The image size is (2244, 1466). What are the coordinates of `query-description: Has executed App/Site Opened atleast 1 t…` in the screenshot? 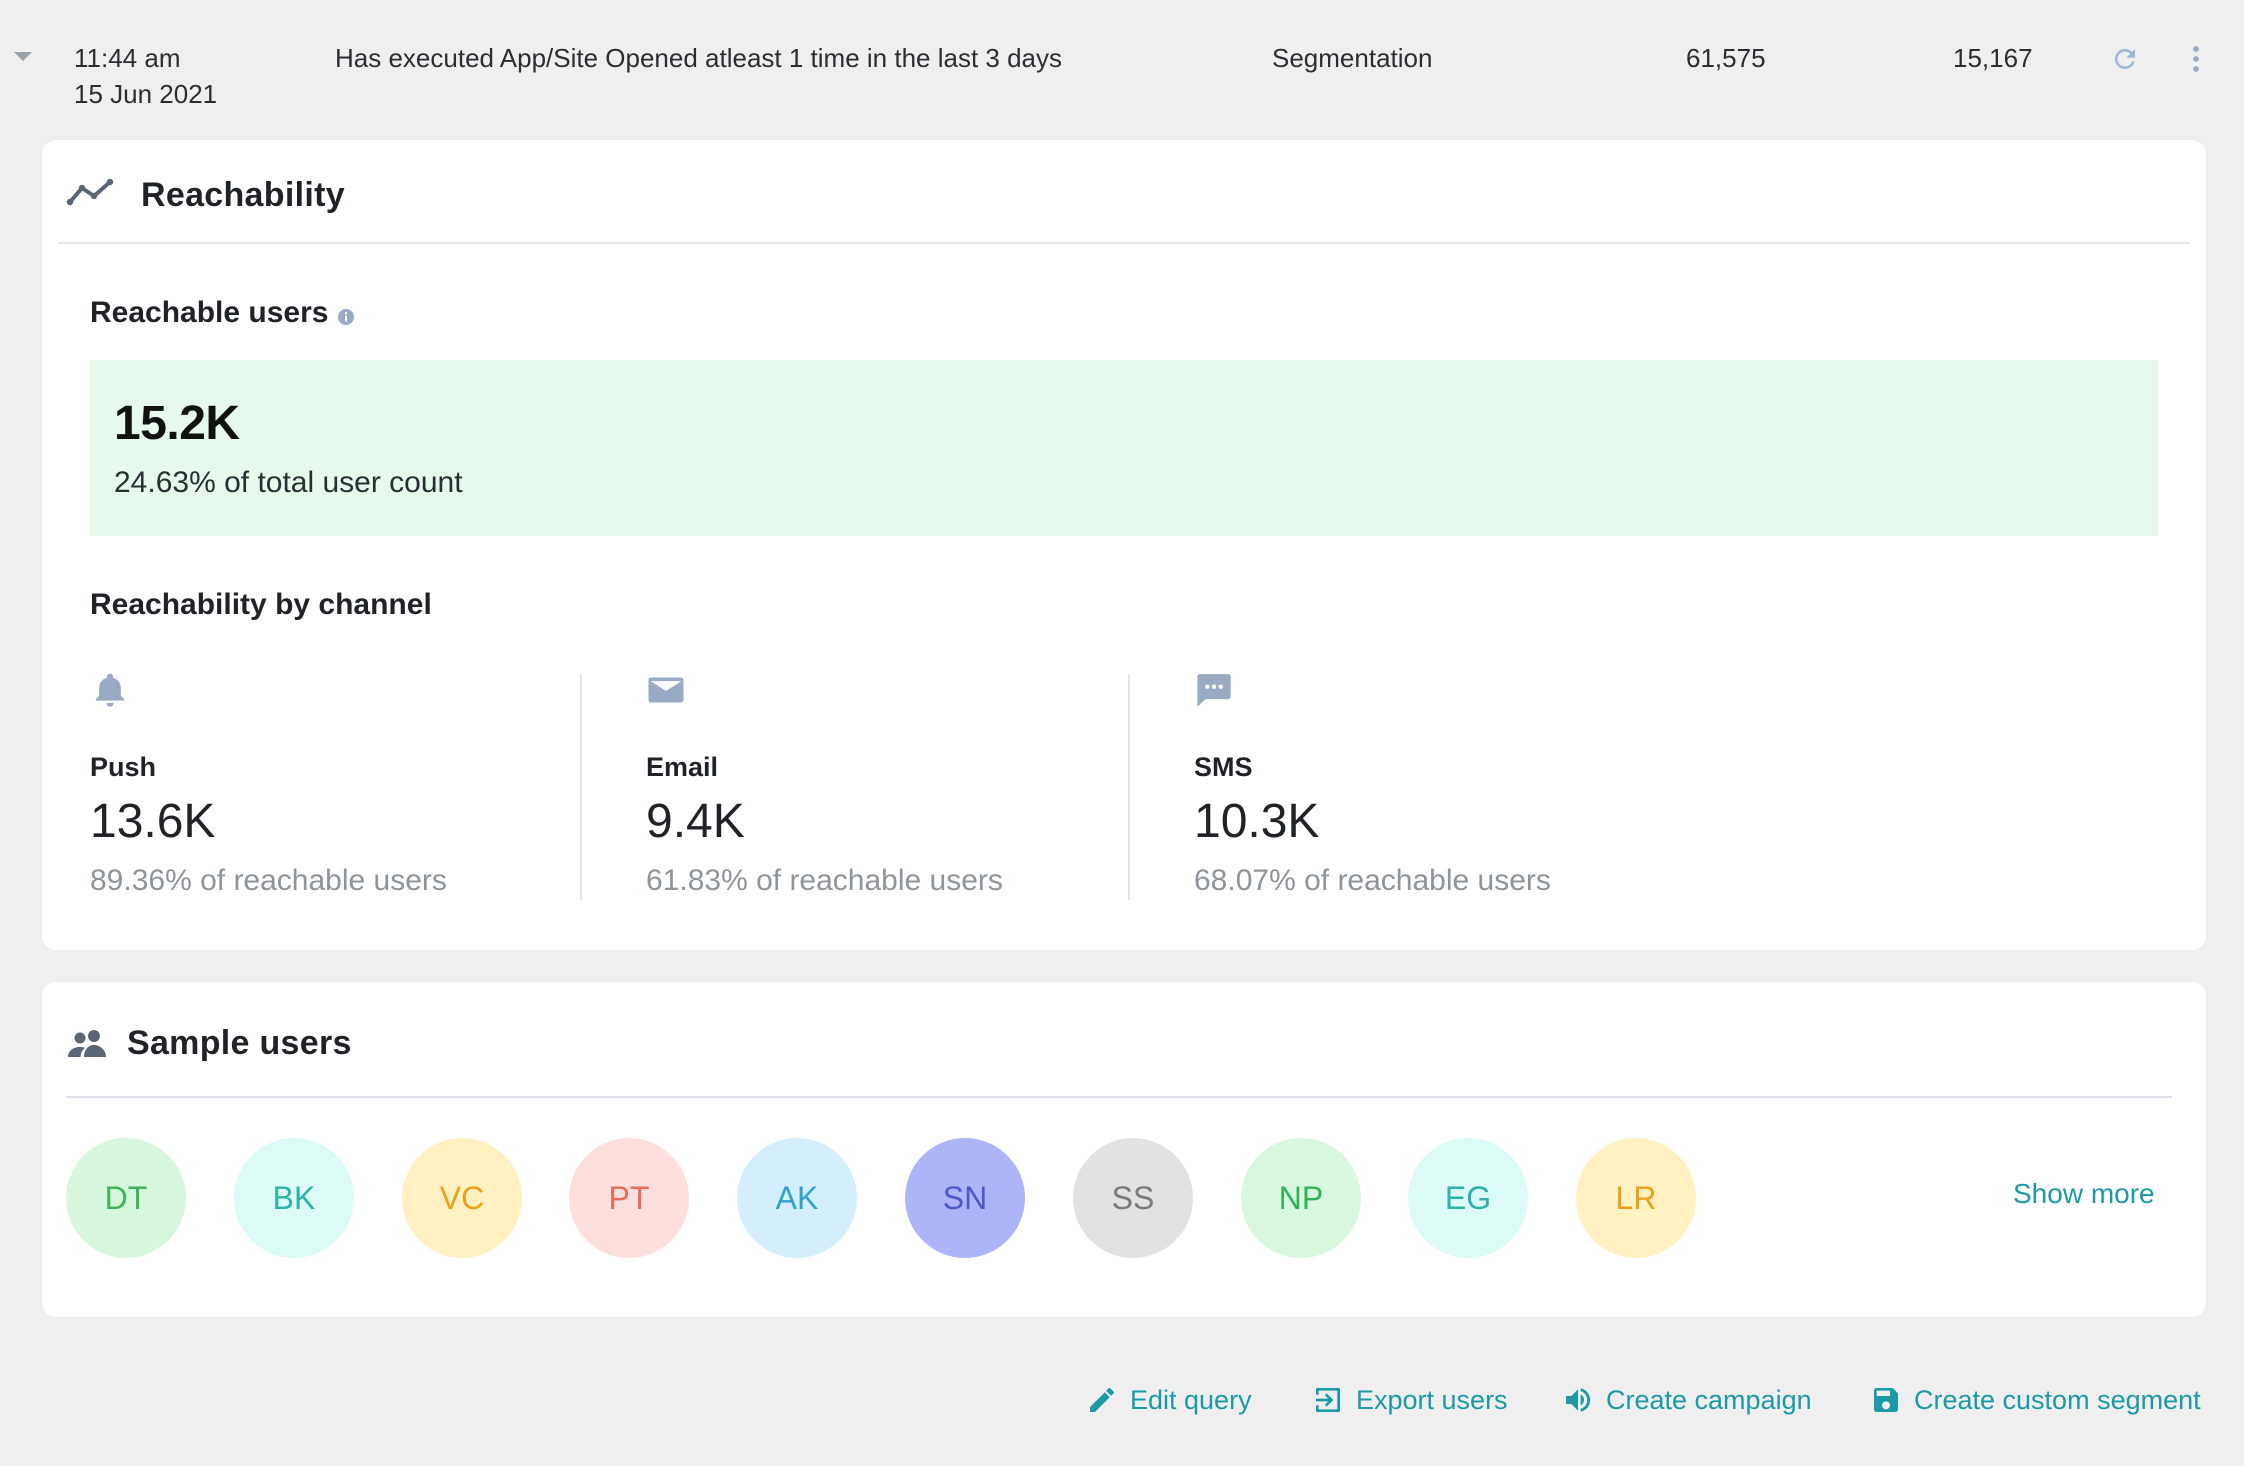 It's located at (698, 58).